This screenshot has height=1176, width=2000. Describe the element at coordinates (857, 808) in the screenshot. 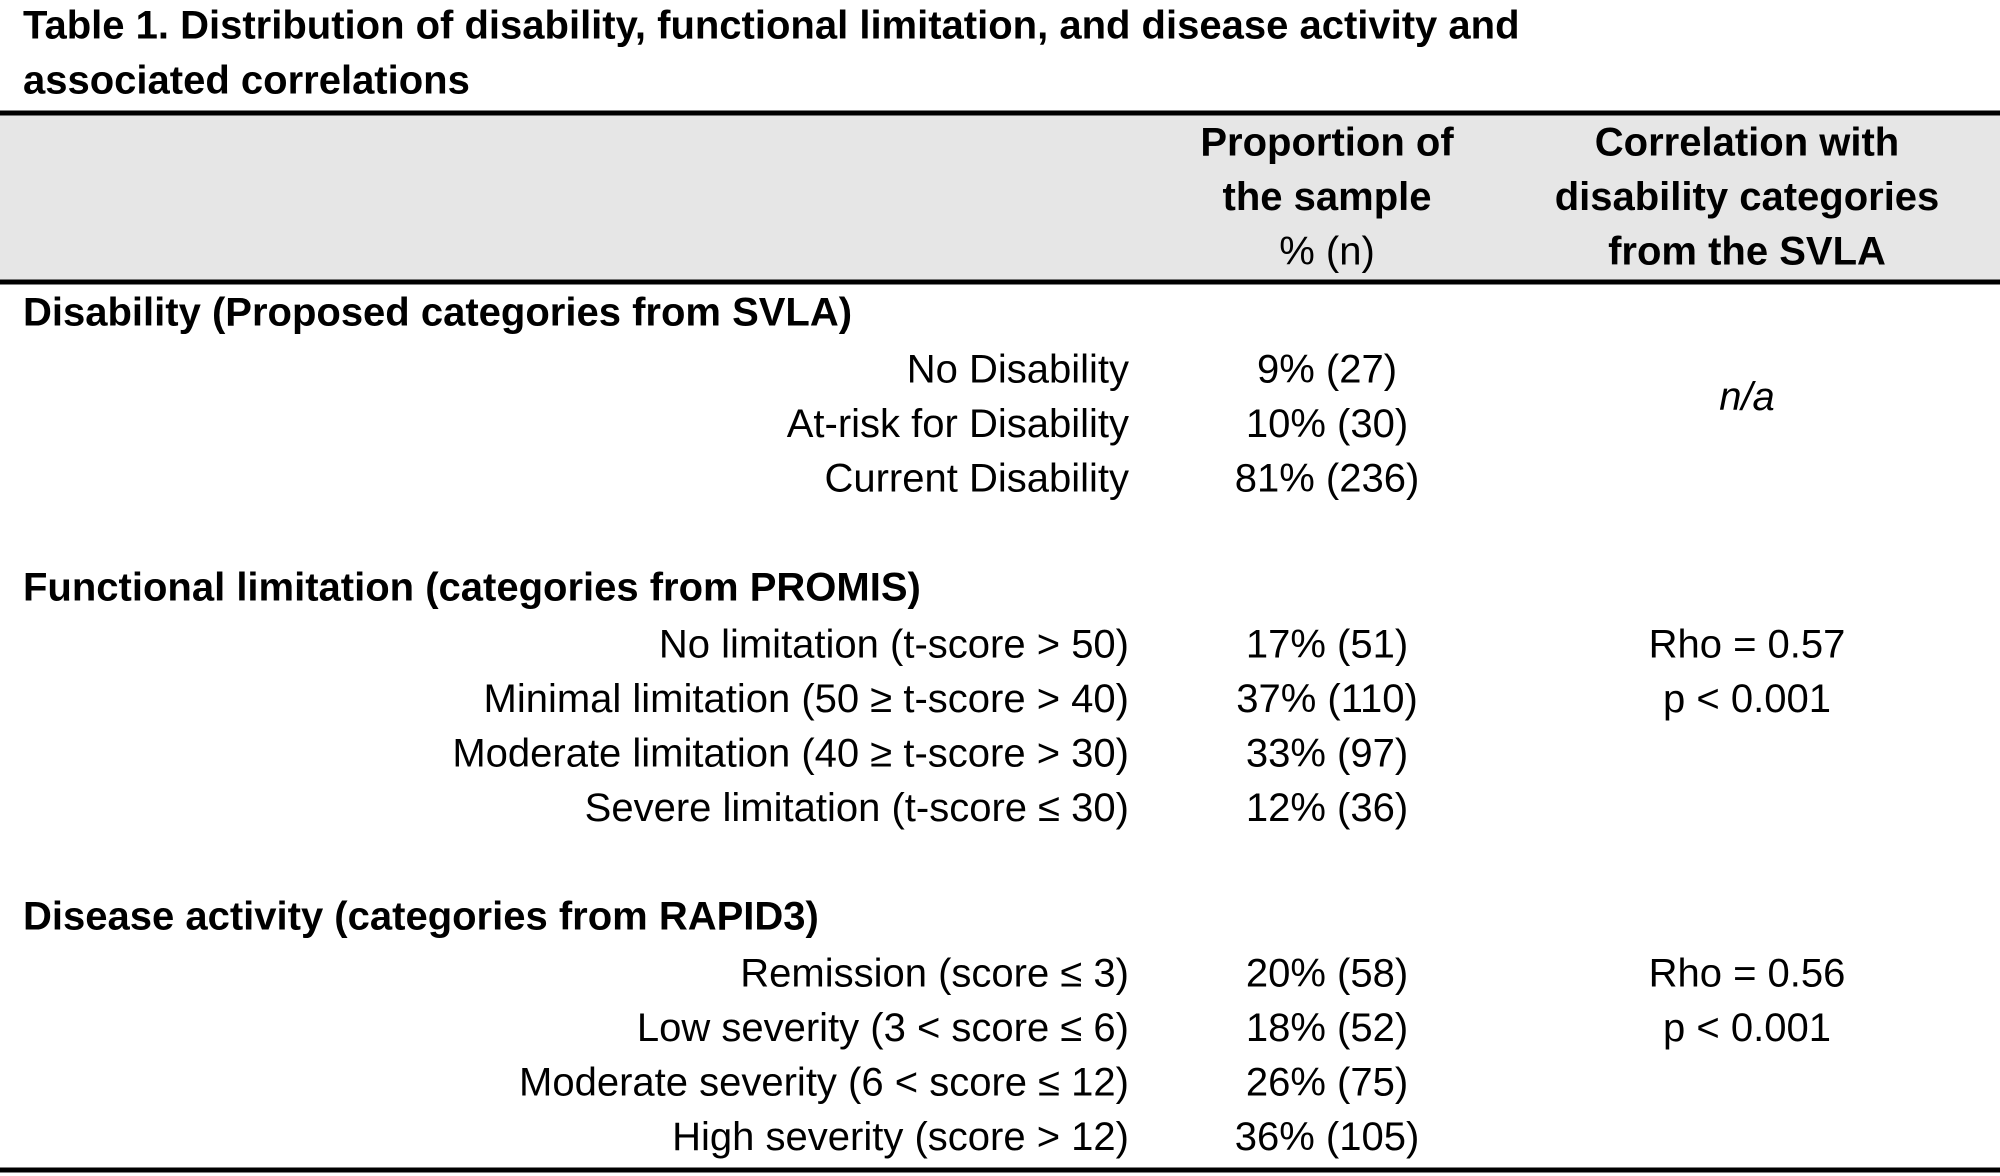

I see `row-label: Severe limitation (t-score ≤ 30)` at that location.